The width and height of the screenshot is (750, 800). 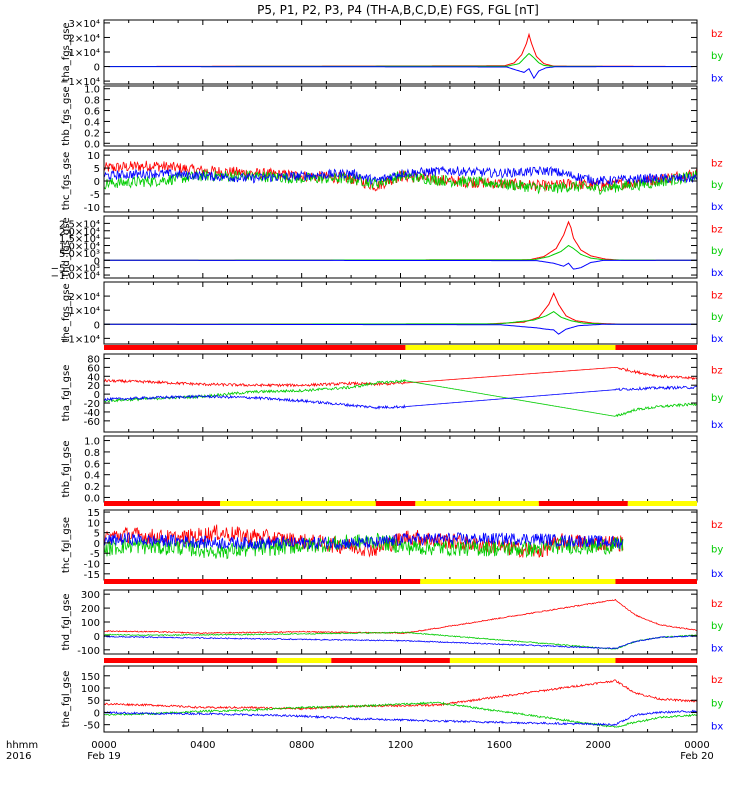 What do you see at coordinates (84, 24) in the screenshot?
I see `y-tick-label: 3×10⁴` at bounding box center [84, 24].